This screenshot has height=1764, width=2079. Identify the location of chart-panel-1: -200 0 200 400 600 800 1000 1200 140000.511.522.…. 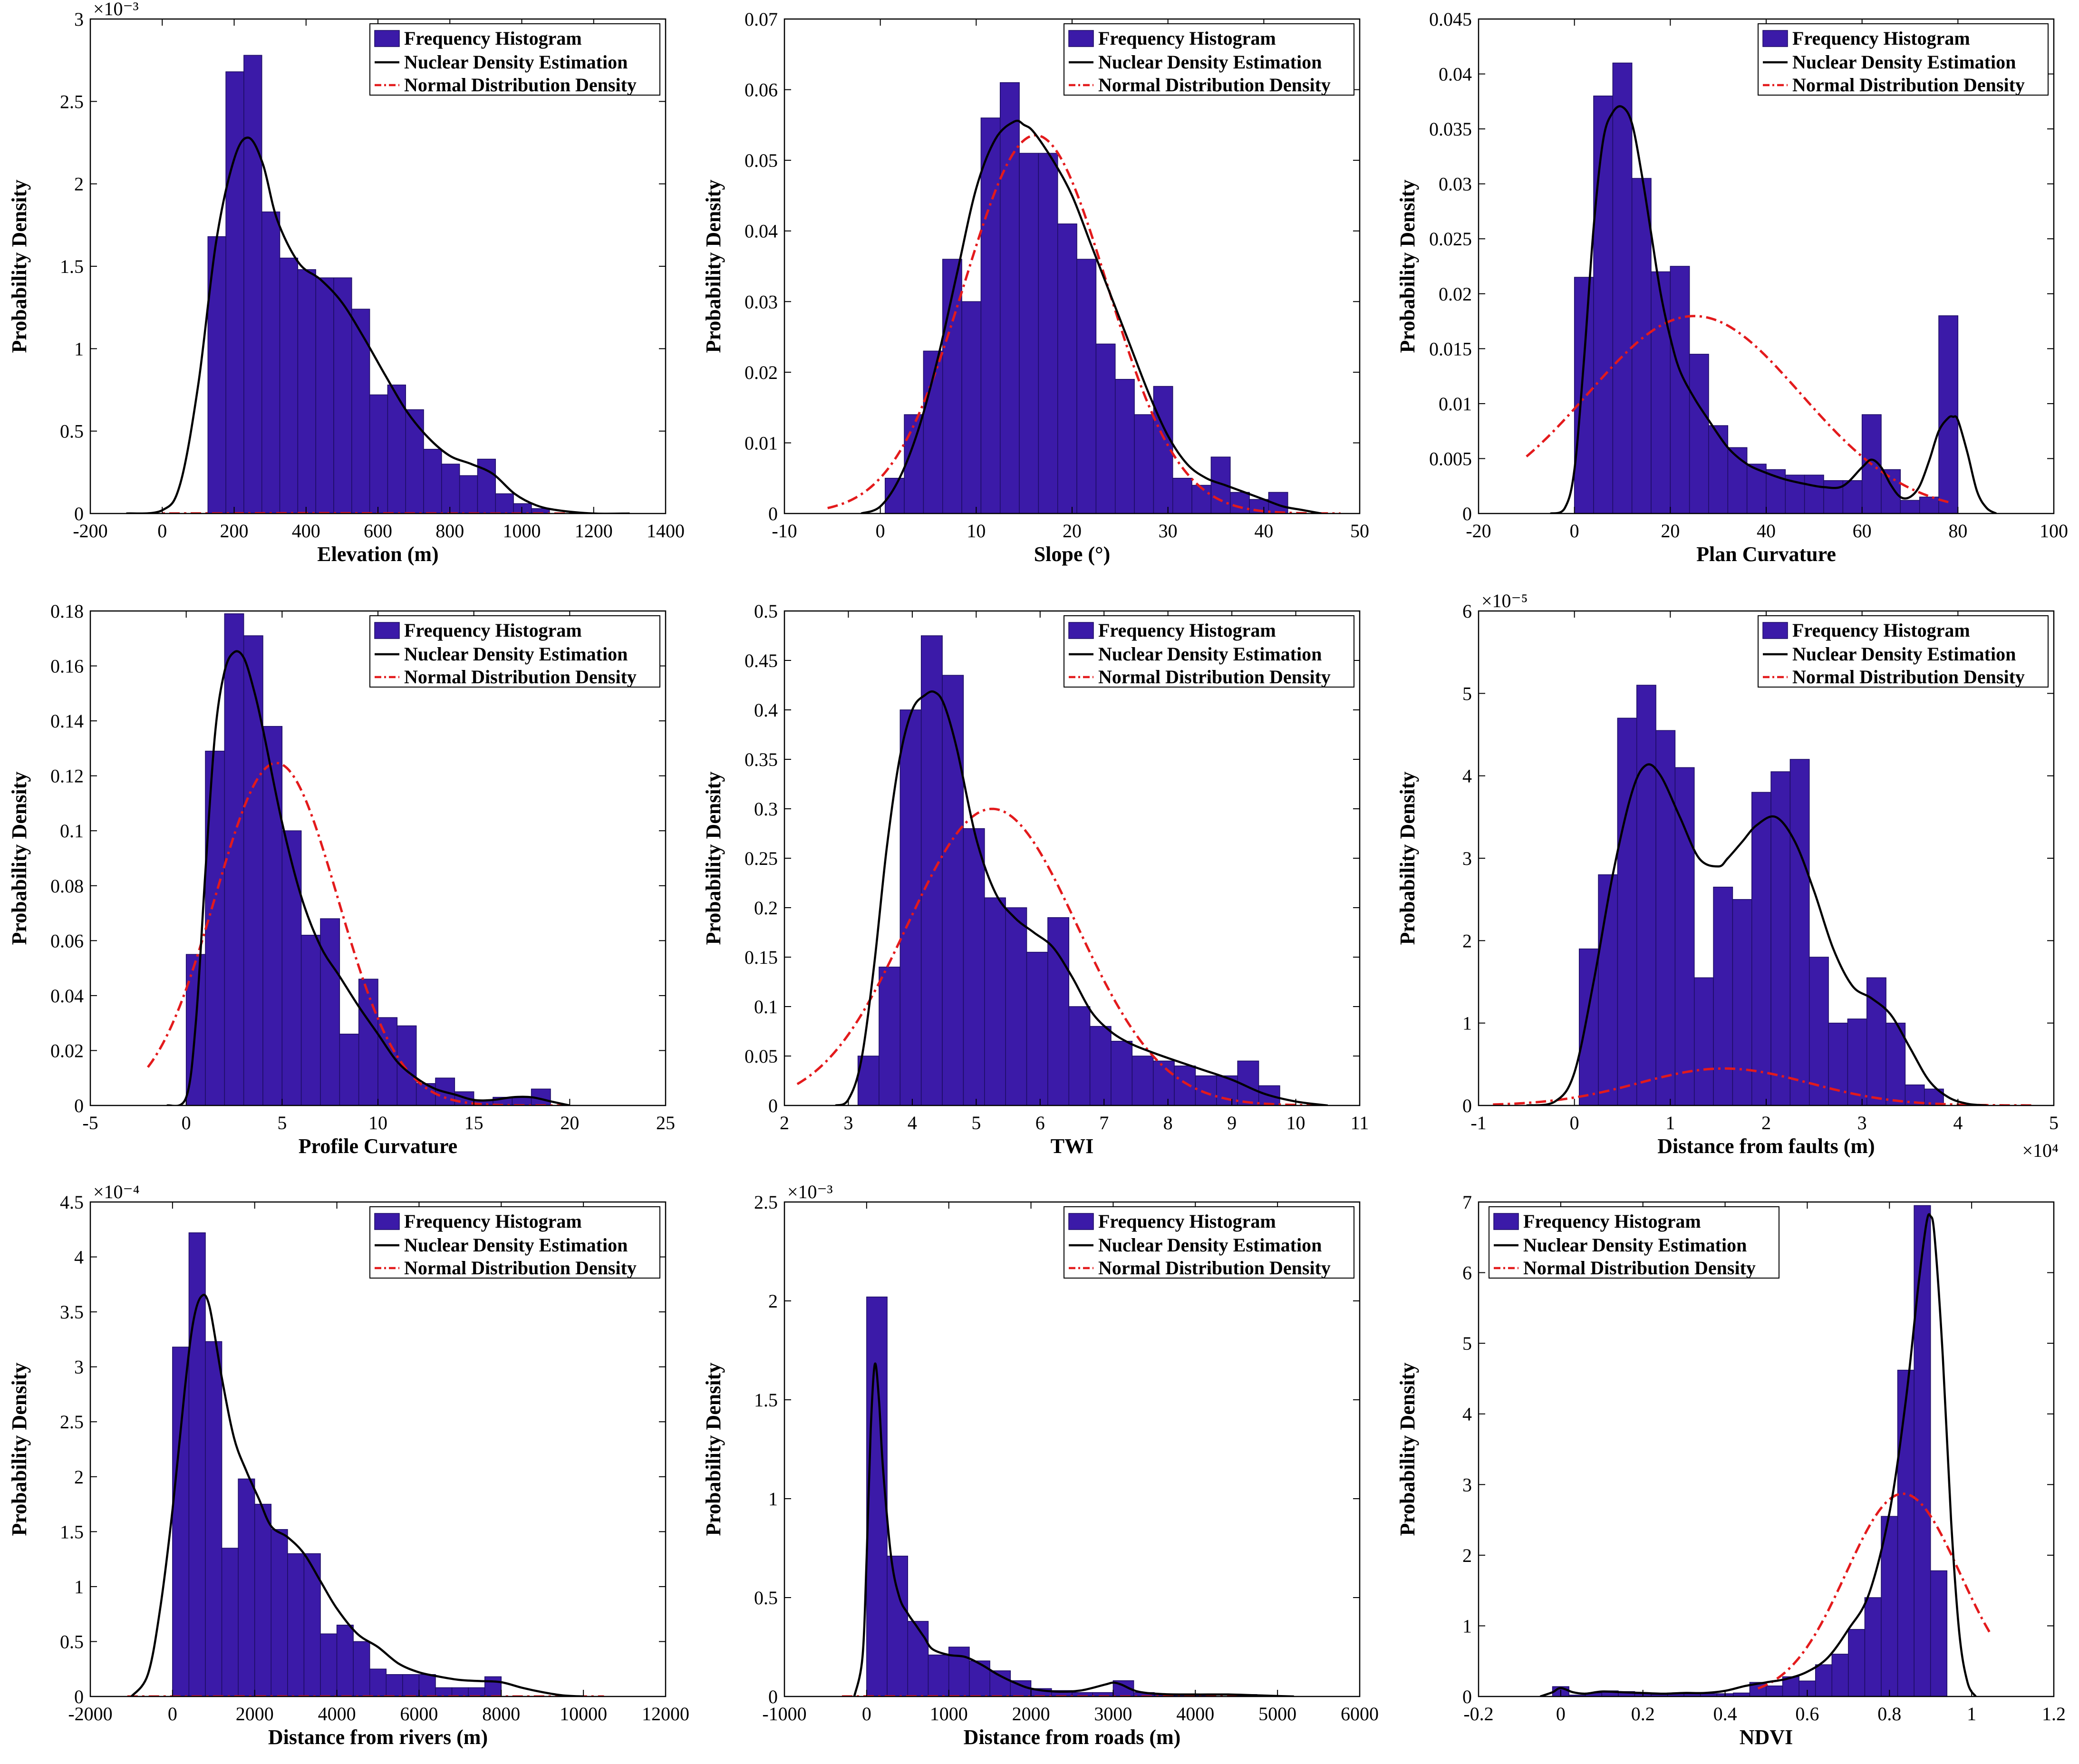
(346, 283).